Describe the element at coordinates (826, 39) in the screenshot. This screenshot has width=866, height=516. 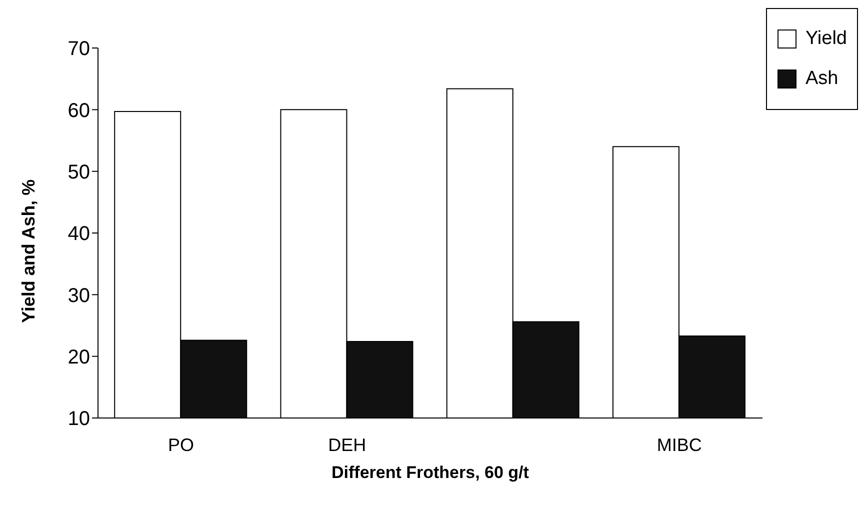
I see `legend-label: Yield` at that location.